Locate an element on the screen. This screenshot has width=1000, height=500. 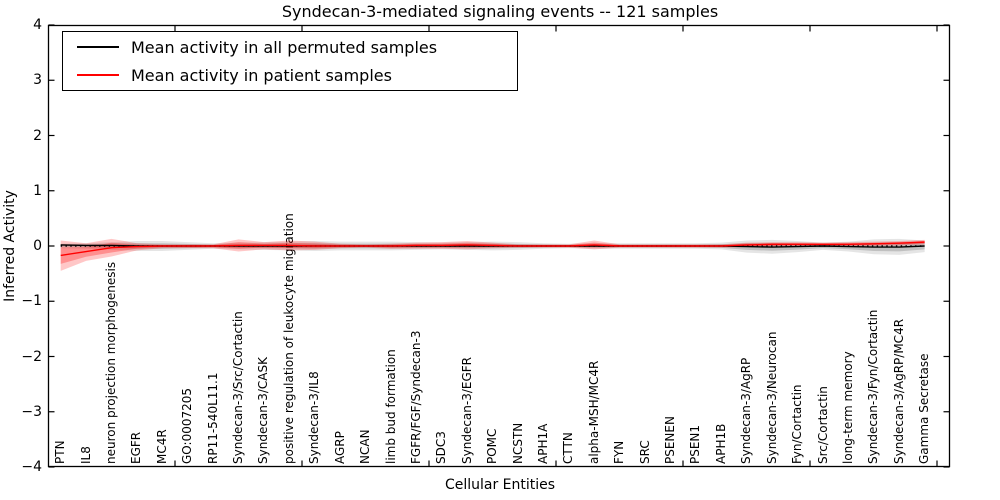
x-tick-label: PSEN1 is located at coordinates (695, 444).